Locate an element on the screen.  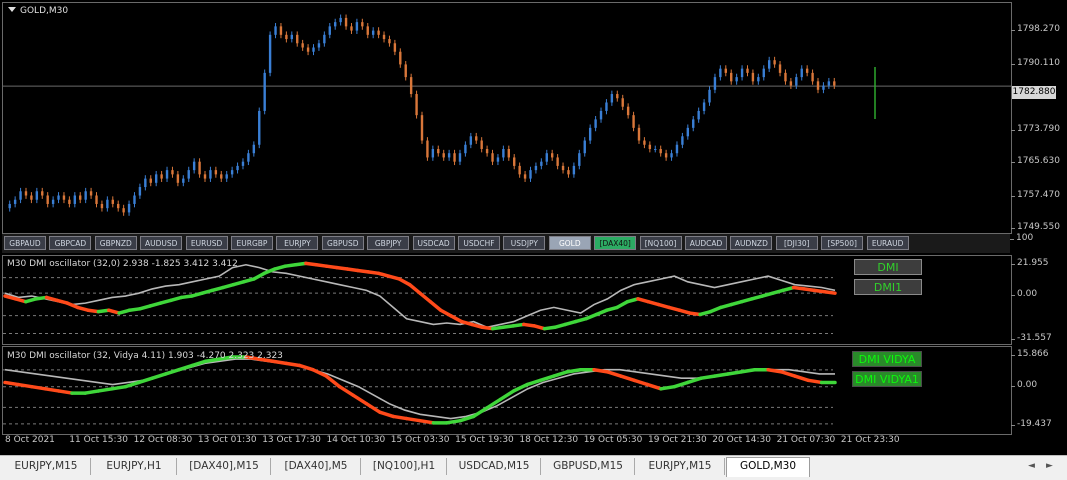
symbol-button: USDJPY is located at coordinates (524, 243).